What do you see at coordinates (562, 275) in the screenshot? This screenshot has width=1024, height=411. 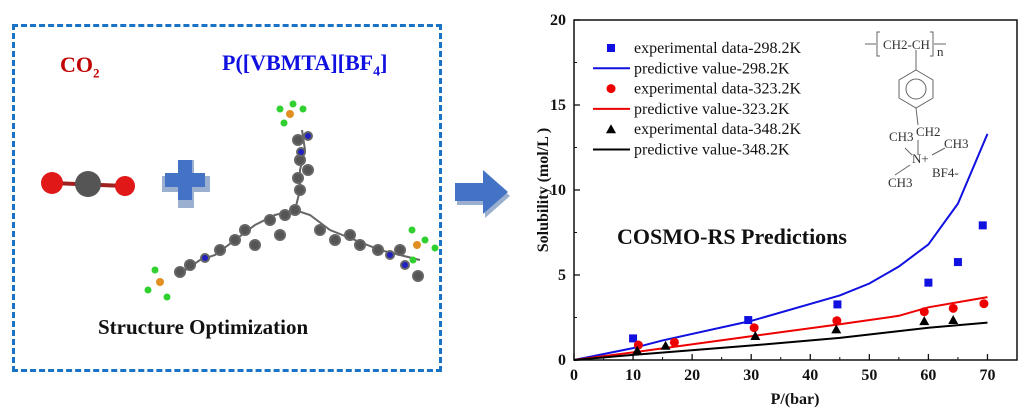 I see `y-tick-label: 5` at bounding box center [562, 275].